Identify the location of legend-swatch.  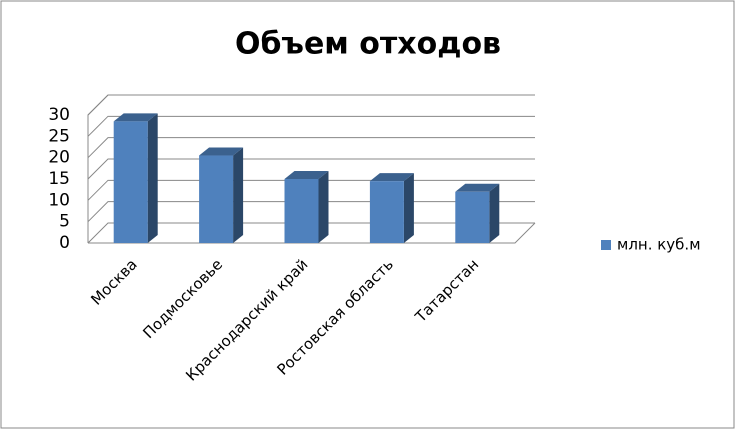
(606, 245).